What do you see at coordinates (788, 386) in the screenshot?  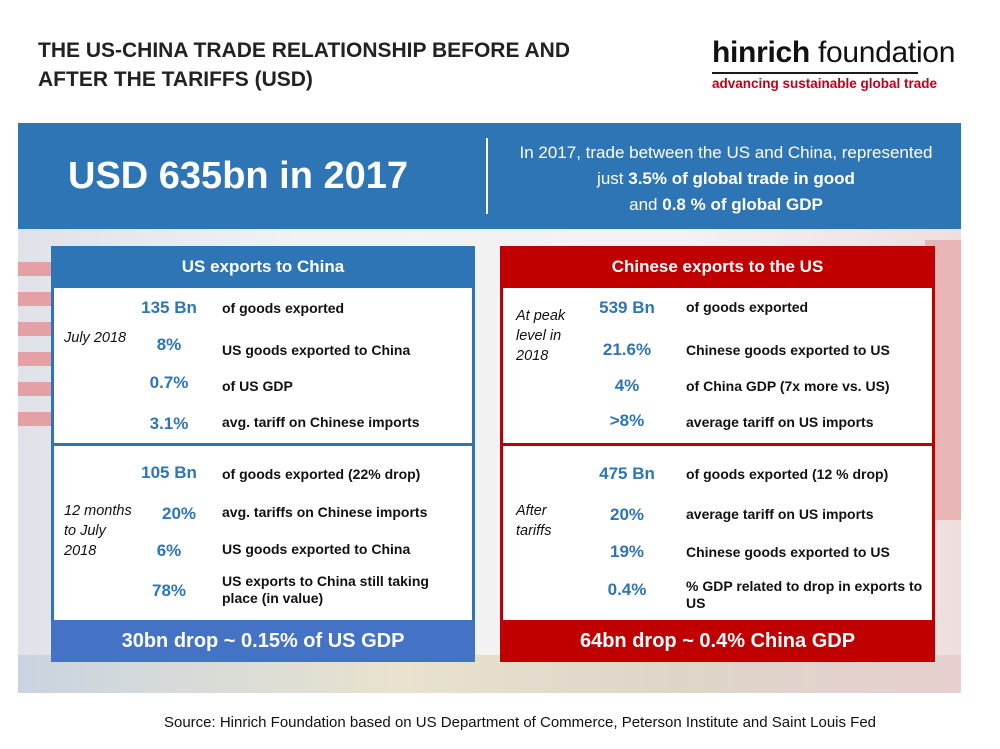 I see `china-before-label: of China GDP (7x more vs. US)` at bounding box center [788, 386].